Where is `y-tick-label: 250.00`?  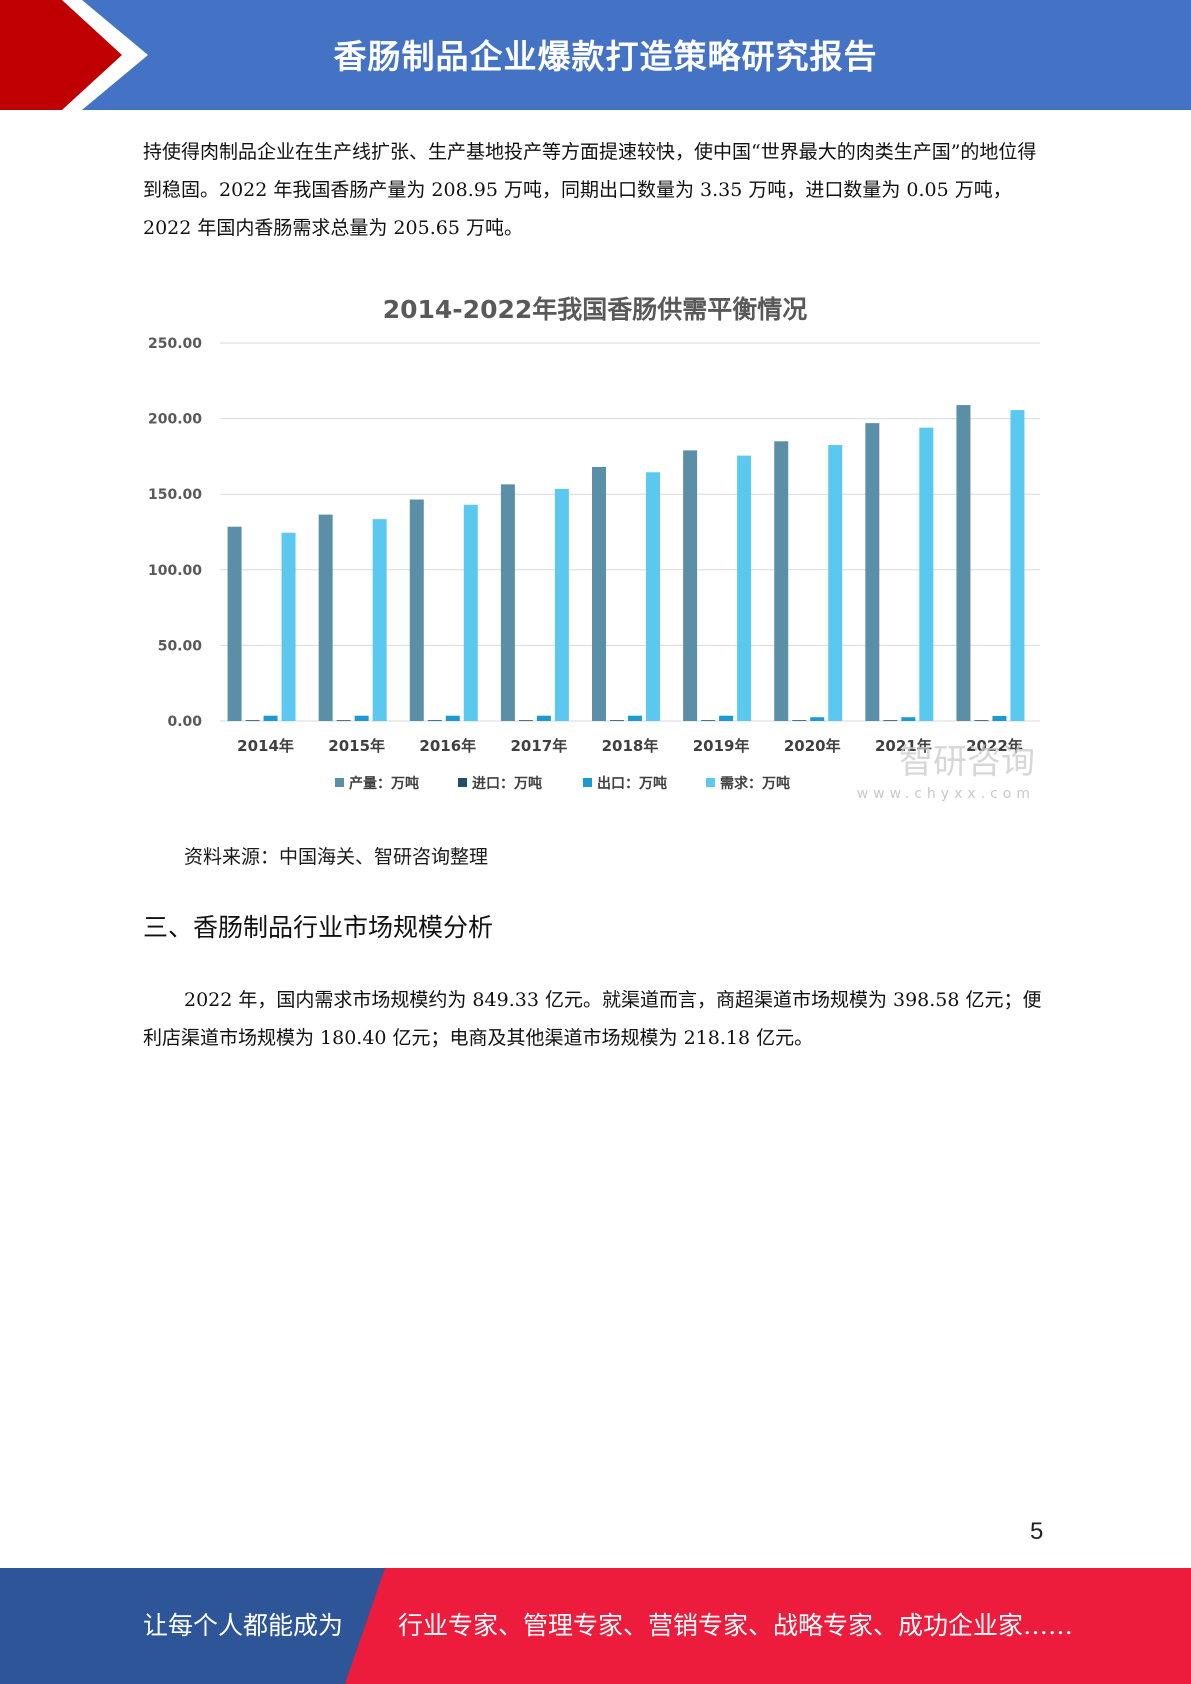 y-tick-label: 250.00 is located at coordinates (175, 344).